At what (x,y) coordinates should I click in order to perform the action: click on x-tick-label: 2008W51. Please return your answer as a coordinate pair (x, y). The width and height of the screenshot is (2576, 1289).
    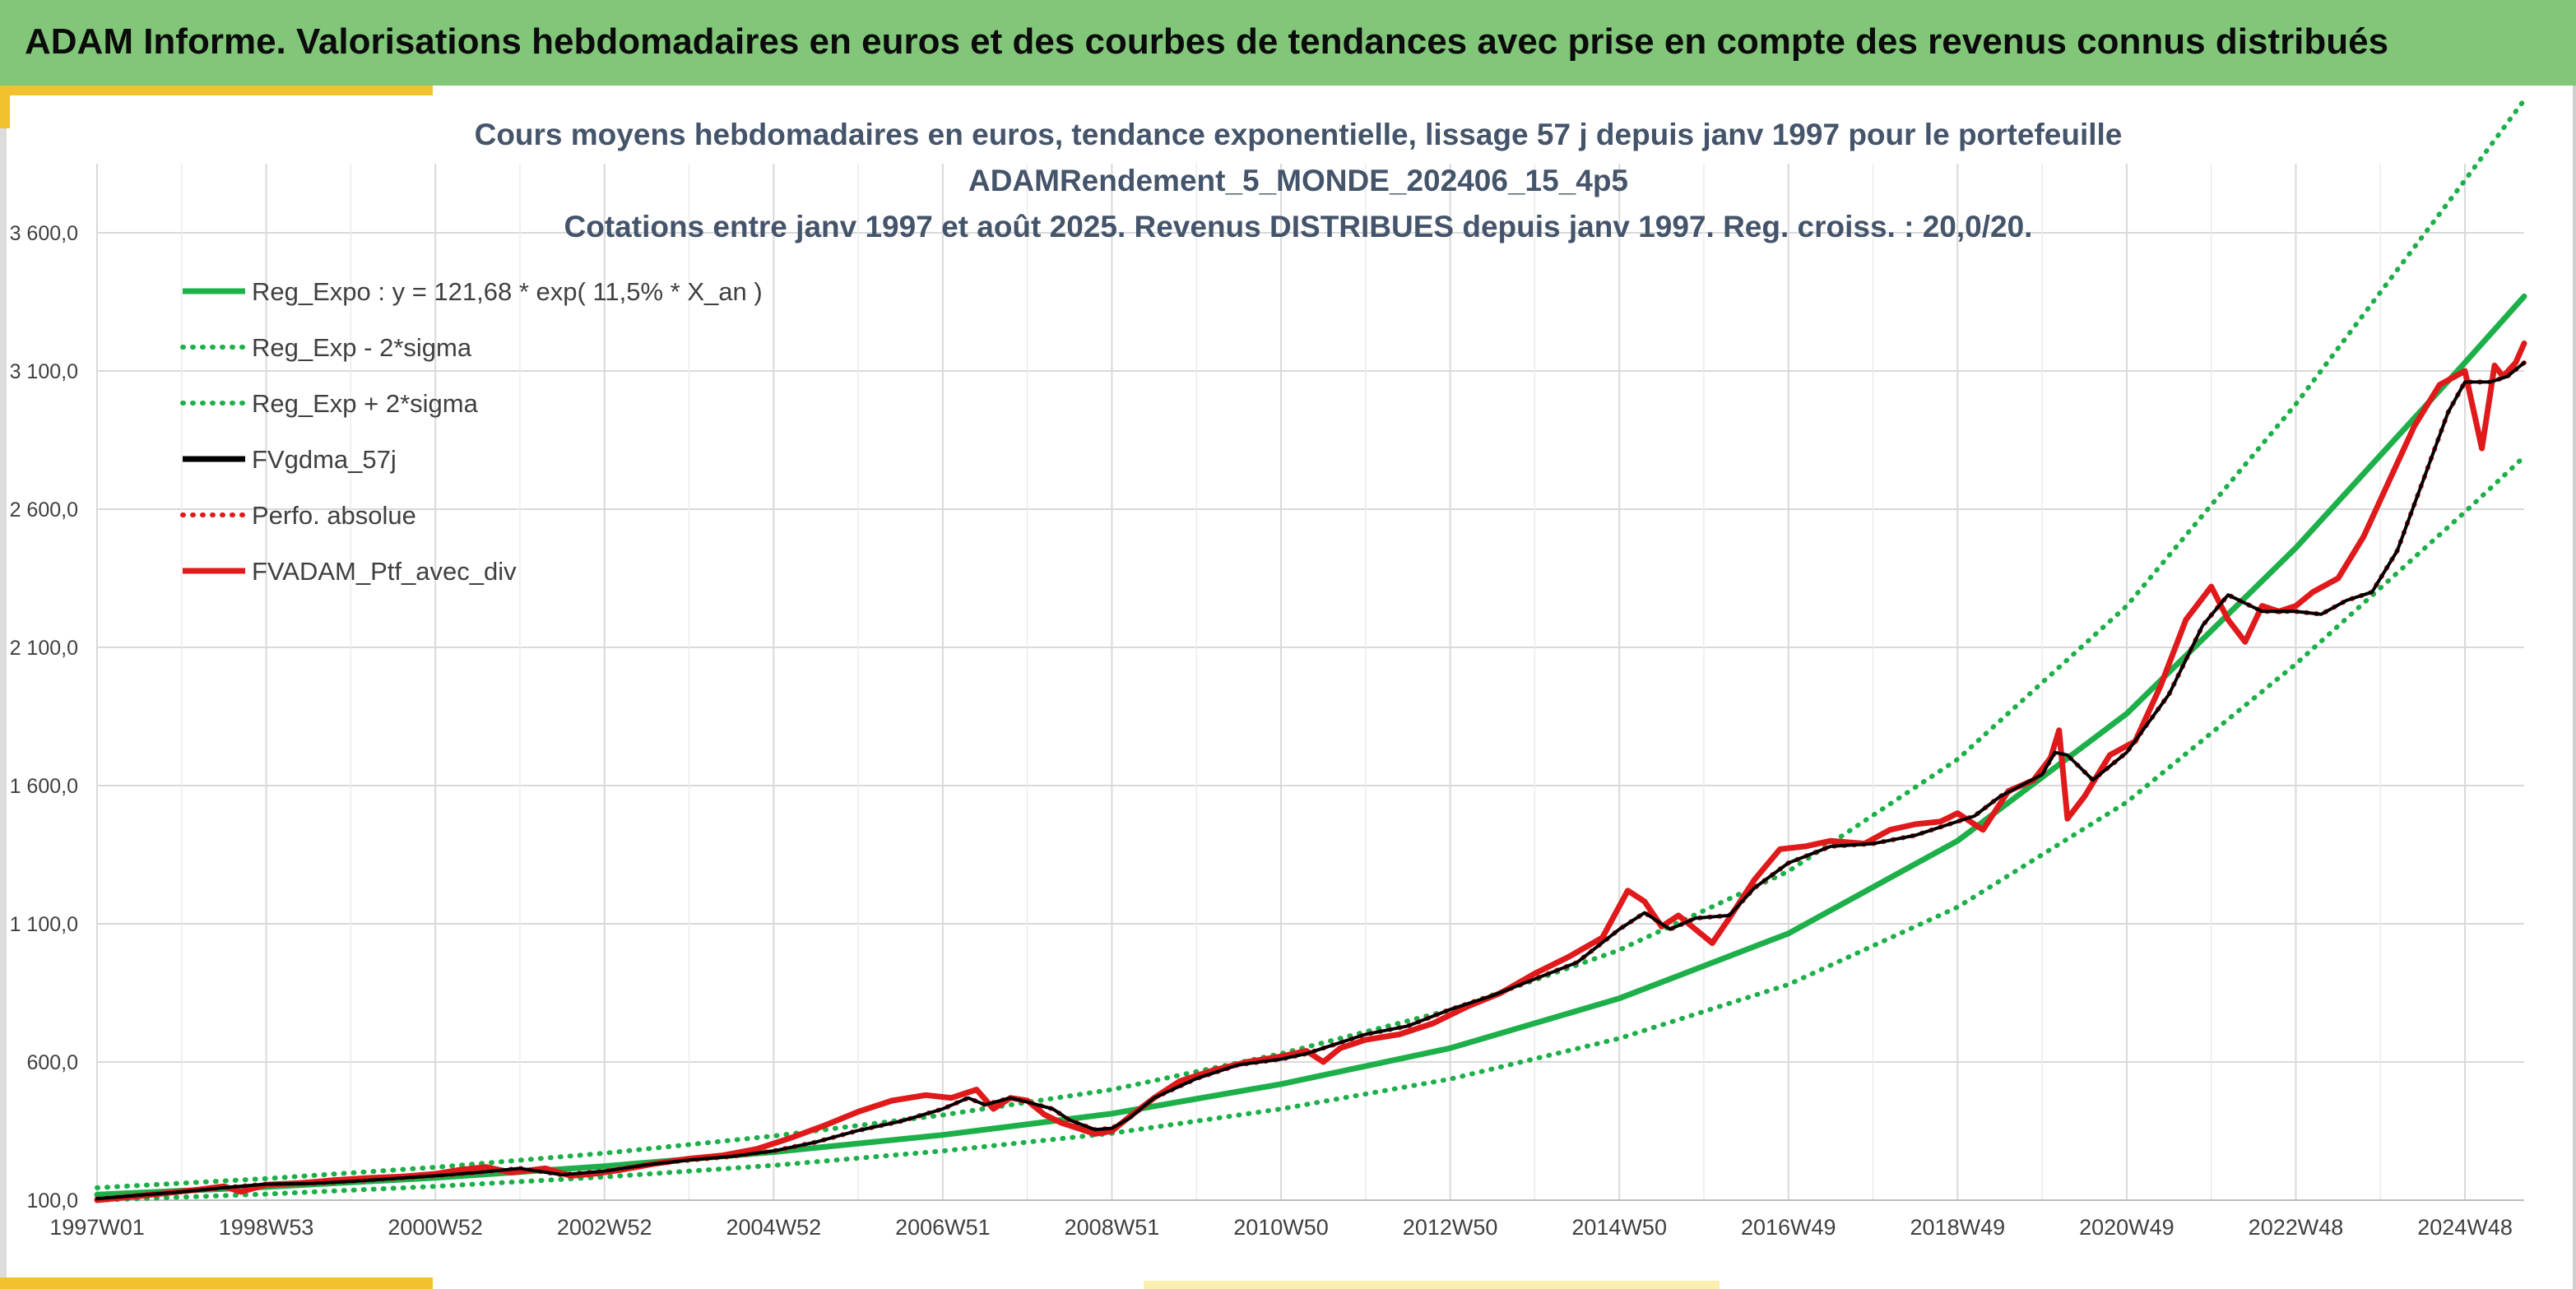
    Looking at the image, I should click on (1112, 1227).